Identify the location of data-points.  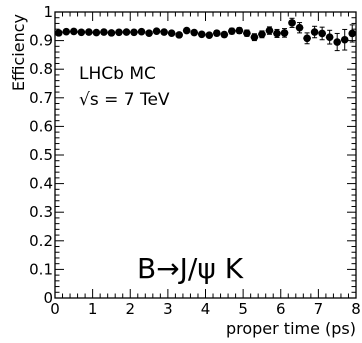
(205, 34).